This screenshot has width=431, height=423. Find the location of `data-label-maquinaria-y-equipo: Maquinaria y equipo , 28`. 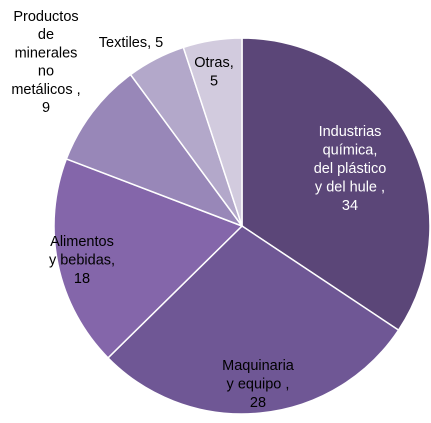

data-label-maquinaria-y-equipo: Maquinaria y equipo , 28 is located at coordinates (258, 384).